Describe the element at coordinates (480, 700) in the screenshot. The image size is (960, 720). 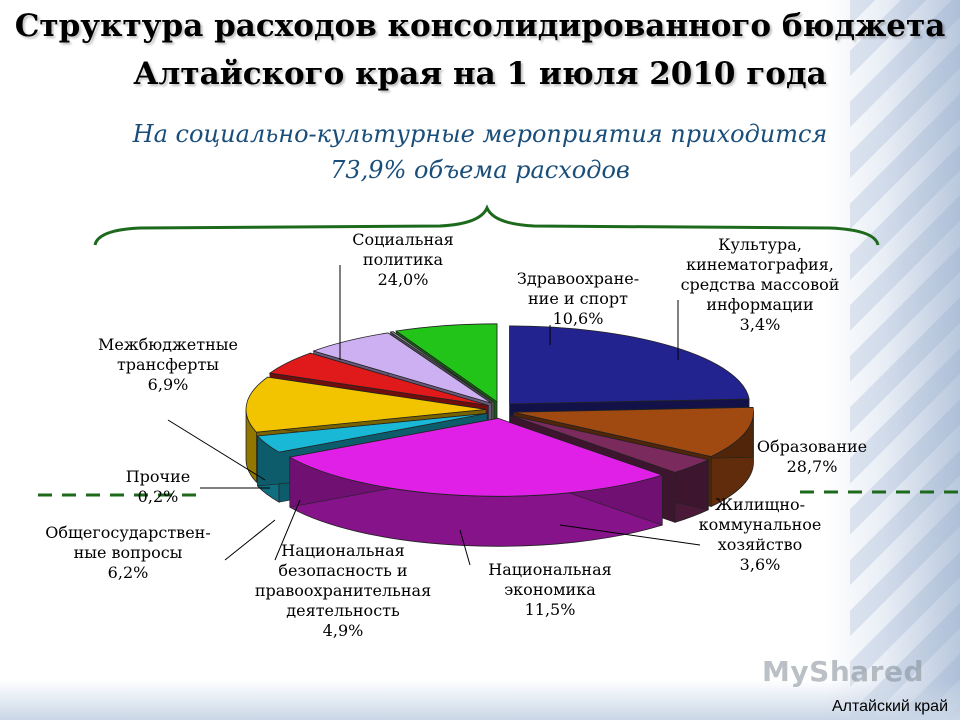
I see `bottom-band` at that location.